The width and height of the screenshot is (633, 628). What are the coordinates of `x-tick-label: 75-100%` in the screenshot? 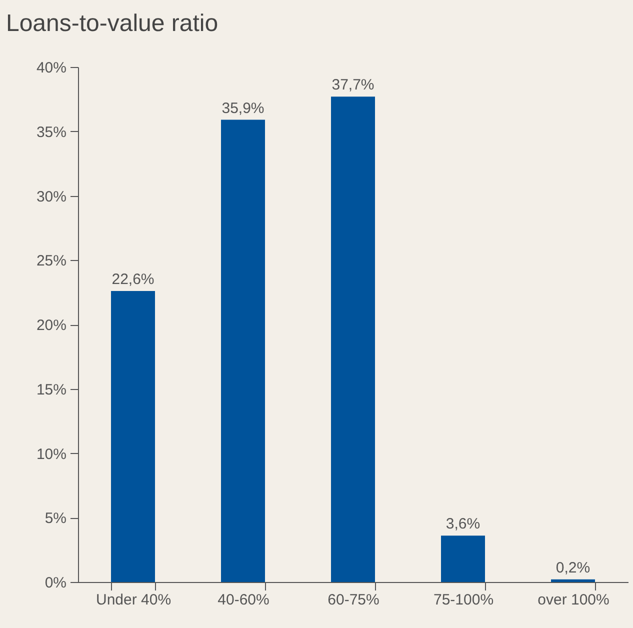 It's located at (463, 600).